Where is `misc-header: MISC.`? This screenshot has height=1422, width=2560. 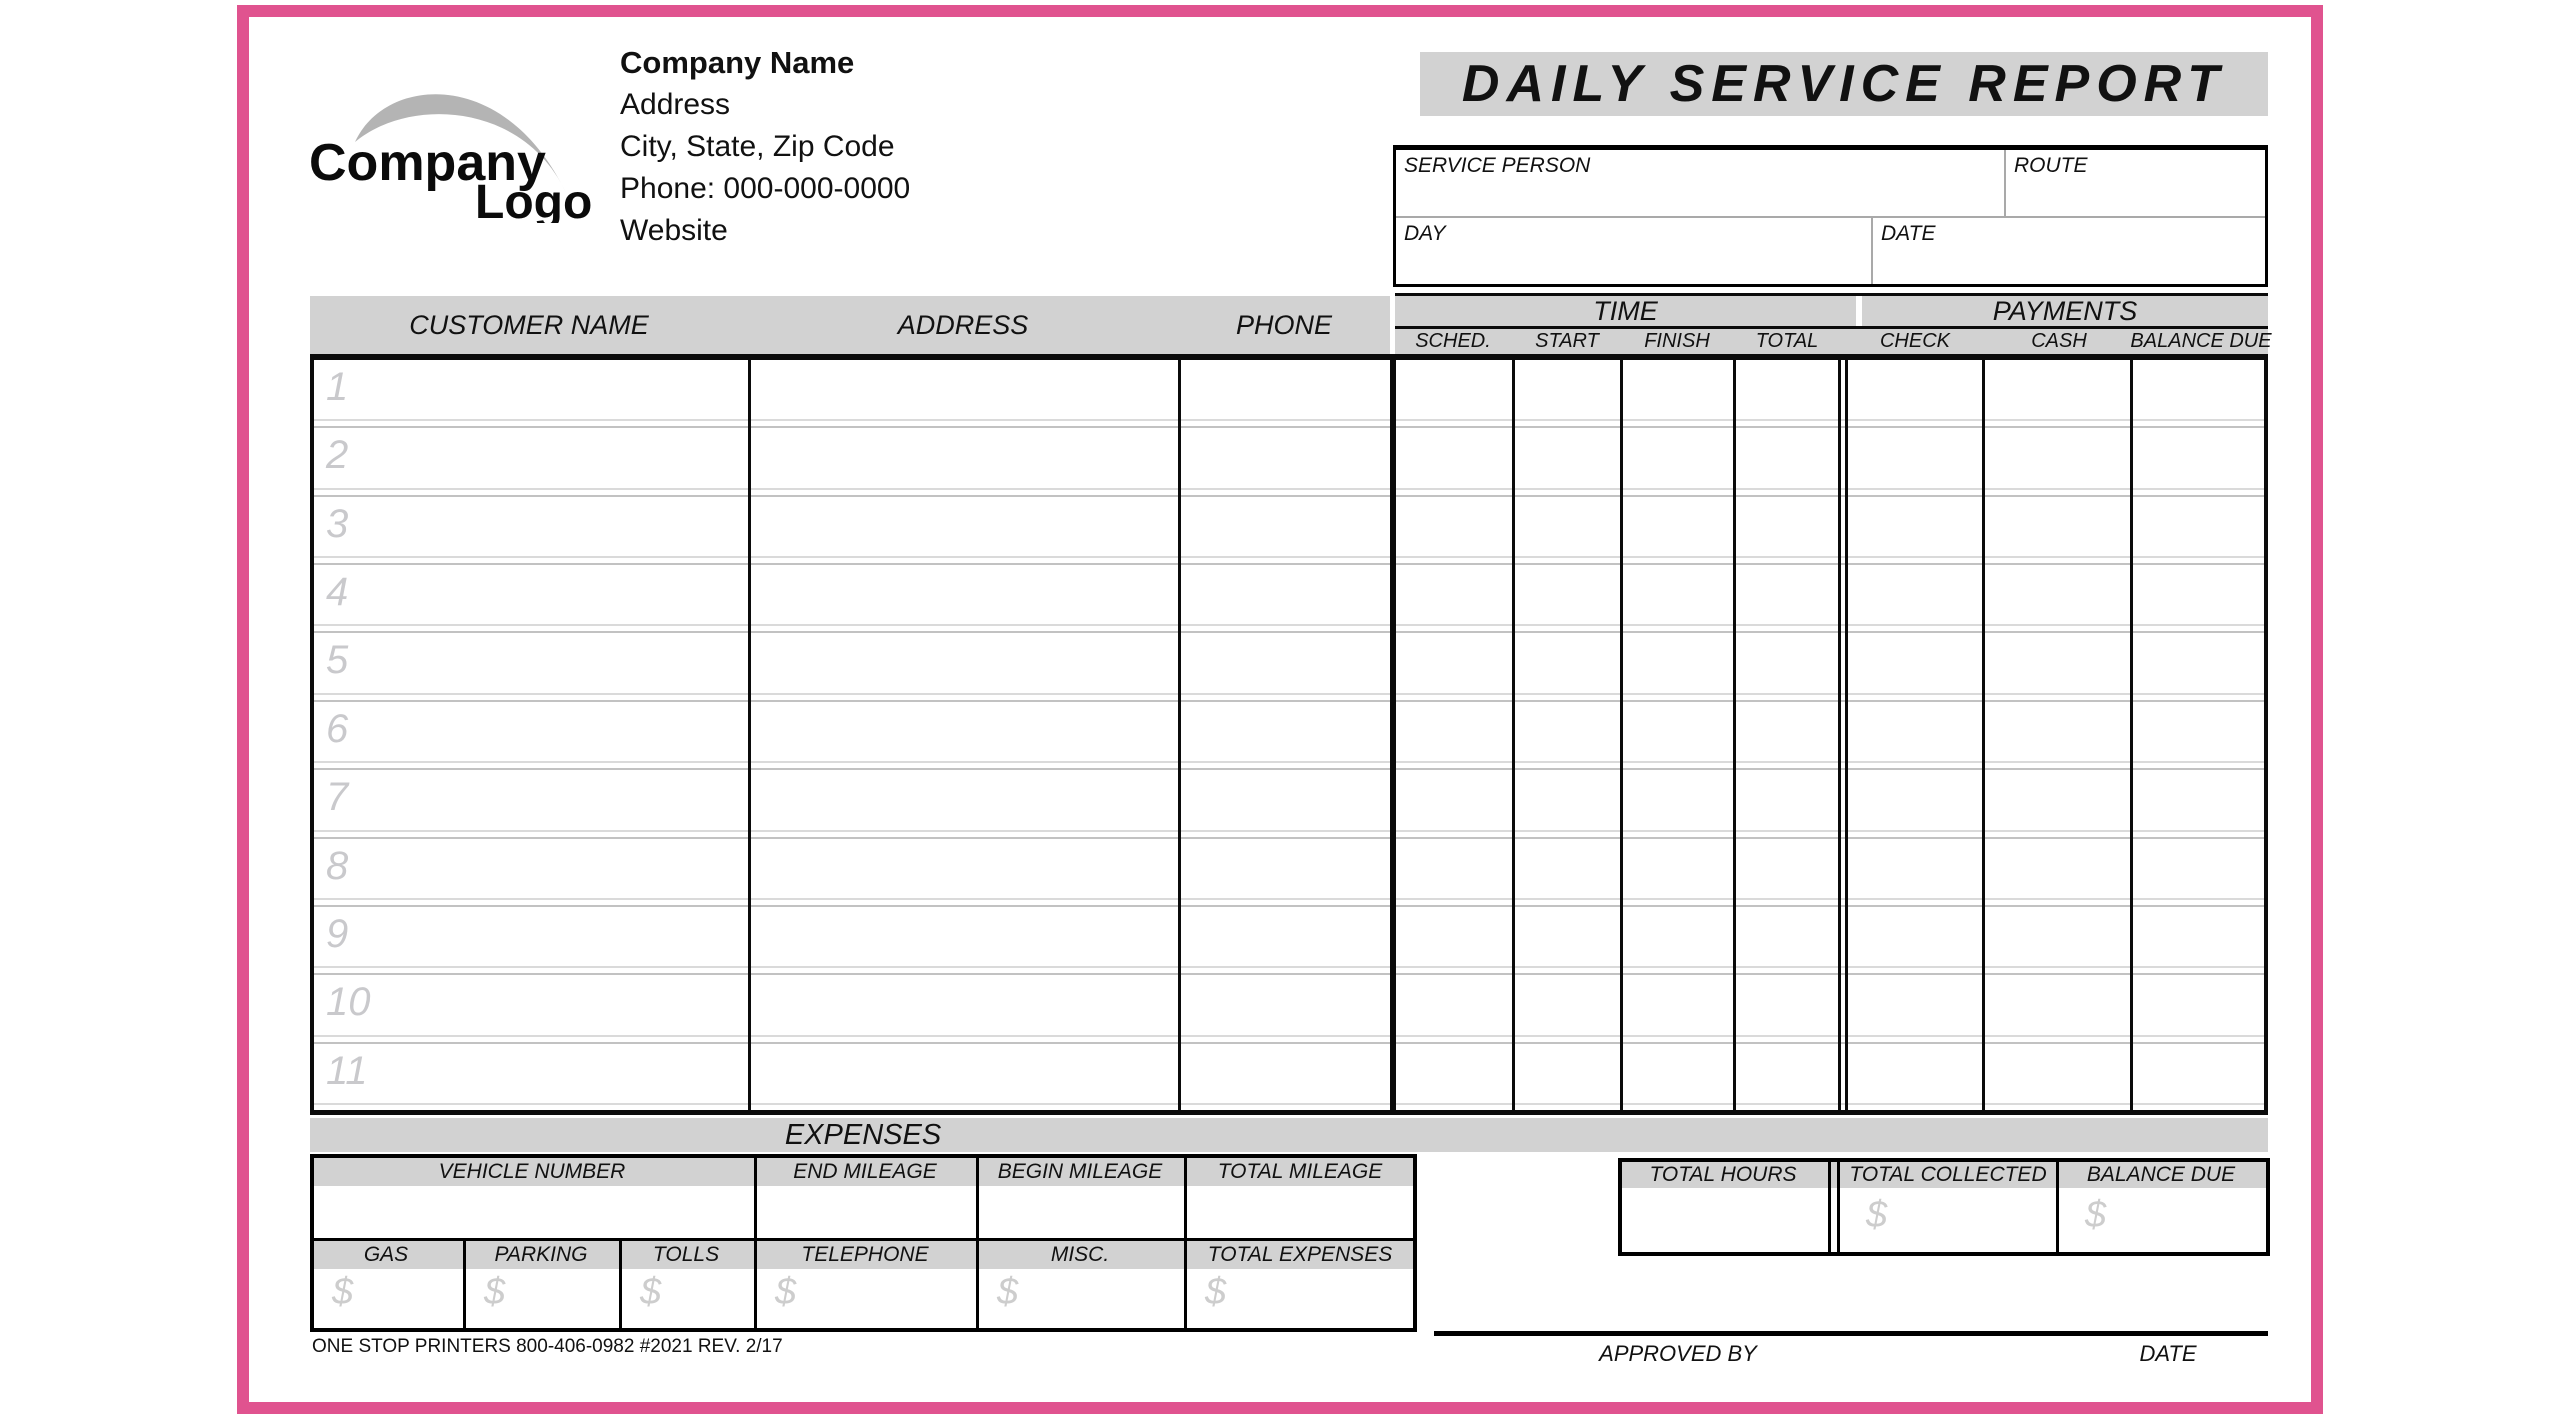
misc-header: MISC. is located at coordinates (1080, 1254).